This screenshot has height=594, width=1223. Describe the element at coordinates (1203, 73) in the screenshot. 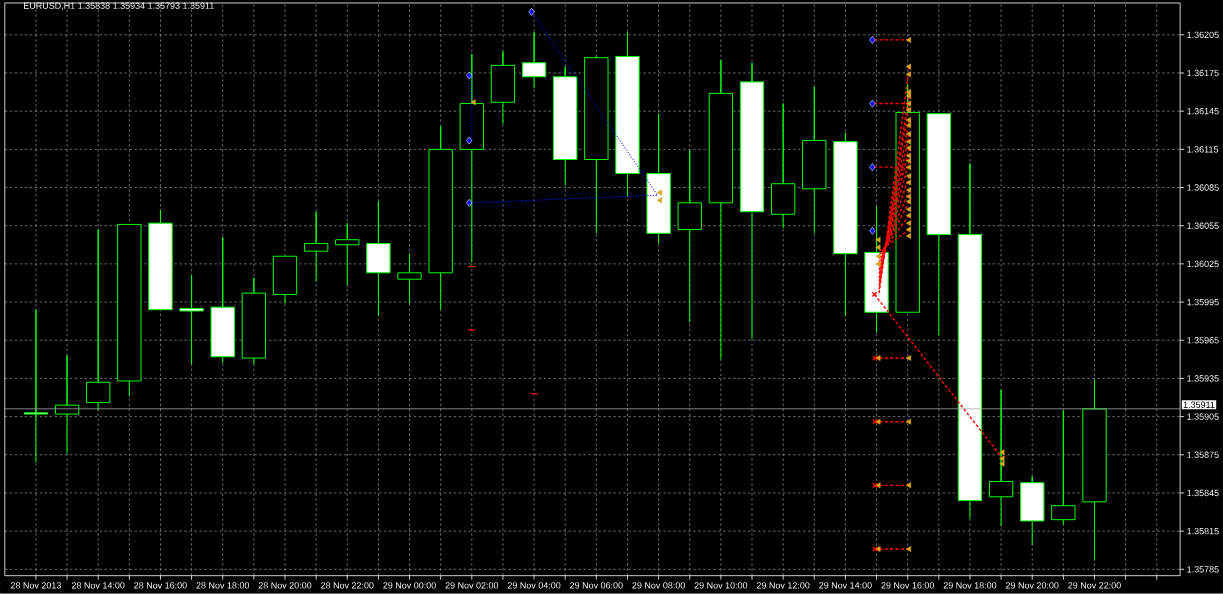

I see `y-tick-label: 1.36175` at that location.